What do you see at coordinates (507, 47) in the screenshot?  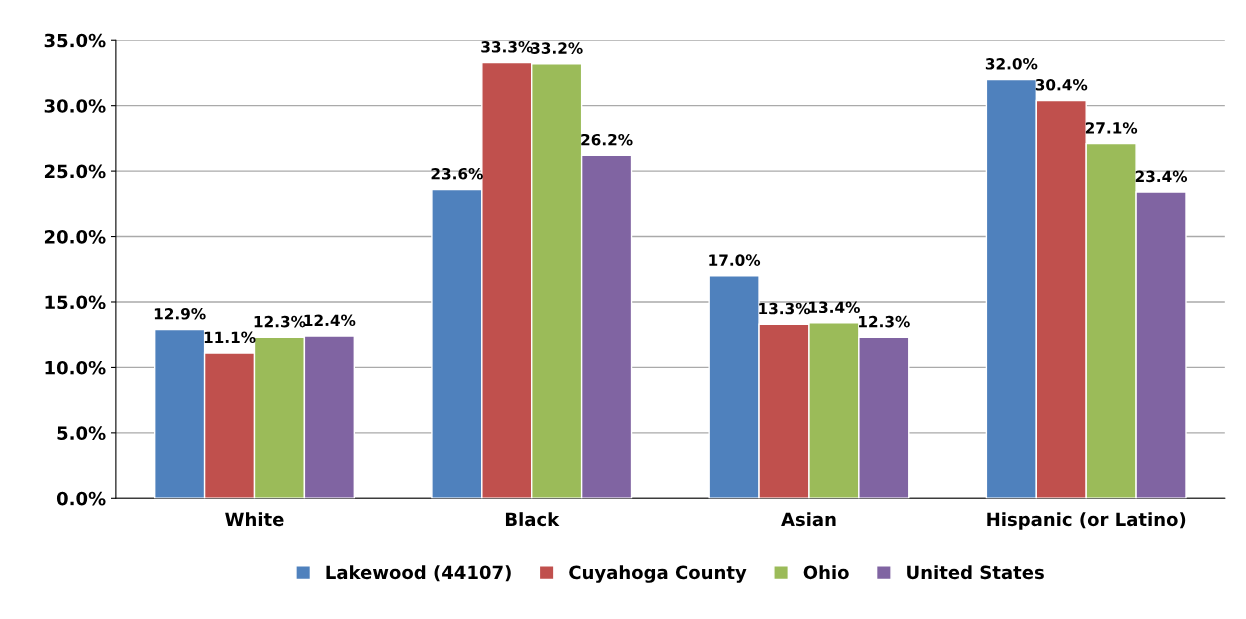 I see `data-label: 33.3%` at bounding box center [507, 47].